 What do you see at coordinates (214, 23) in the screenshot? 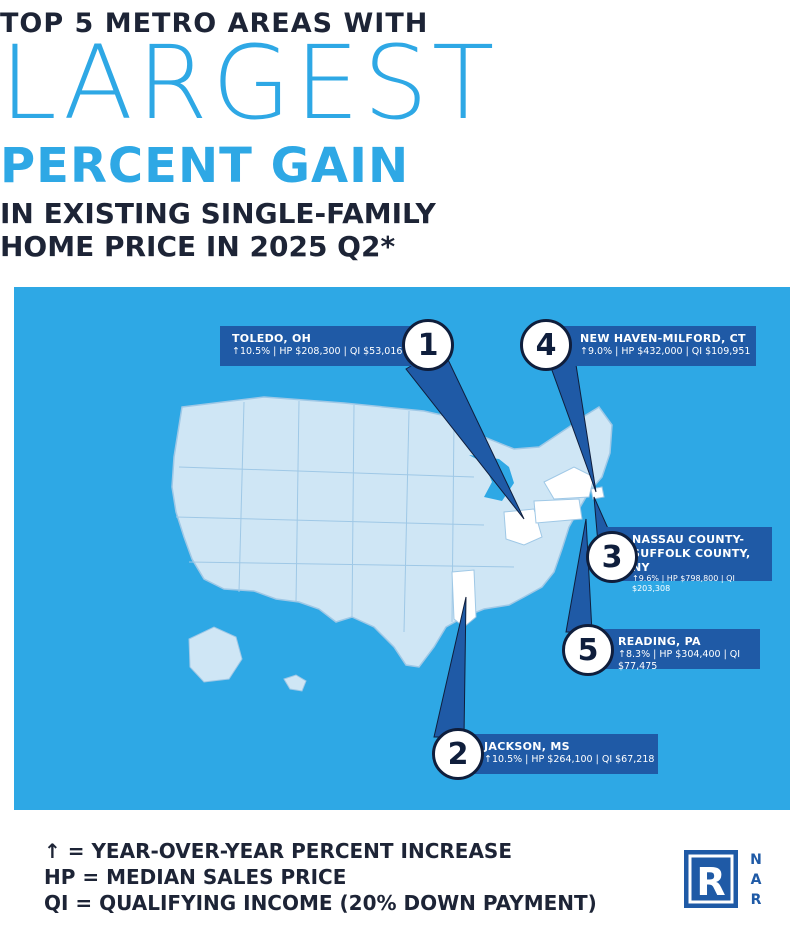
I see `title-line-1: TOP 5 METRO AREAS WITH` at bounding box center [214, 23].